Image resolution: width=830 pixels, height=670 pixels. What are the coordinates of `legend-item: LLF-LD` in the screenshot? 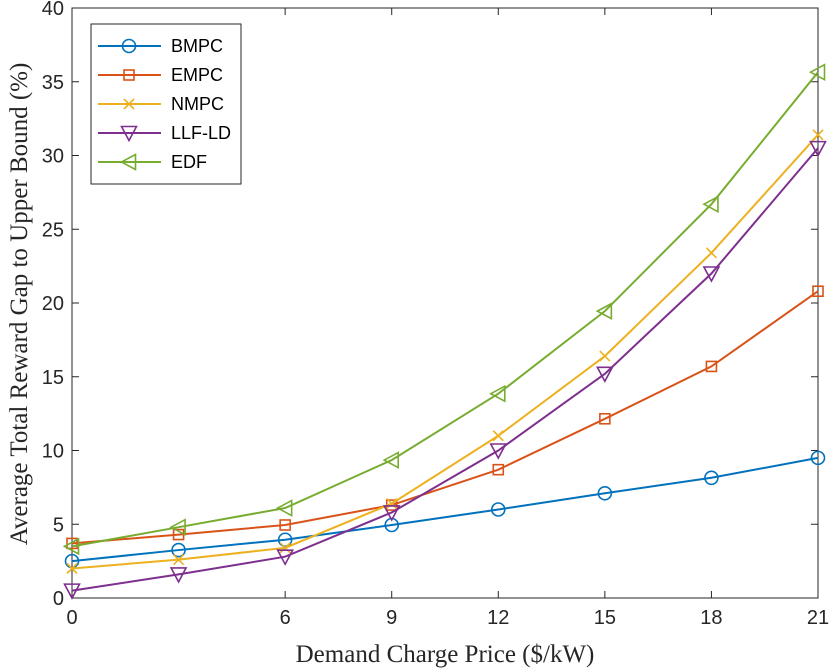 It's located at (164, 133).